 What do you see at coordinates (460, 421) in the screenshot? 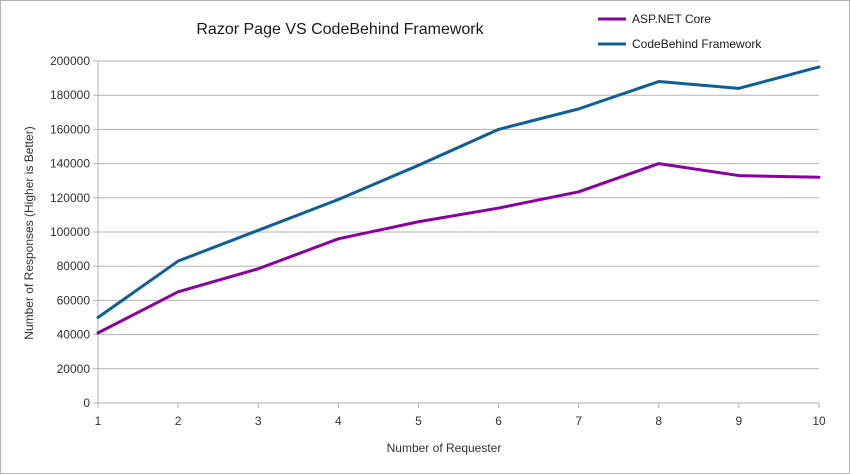
I see `x-tick-labels: 1 2 3 4 5 6 7 8 9 10` at bounding box center [460, 421].